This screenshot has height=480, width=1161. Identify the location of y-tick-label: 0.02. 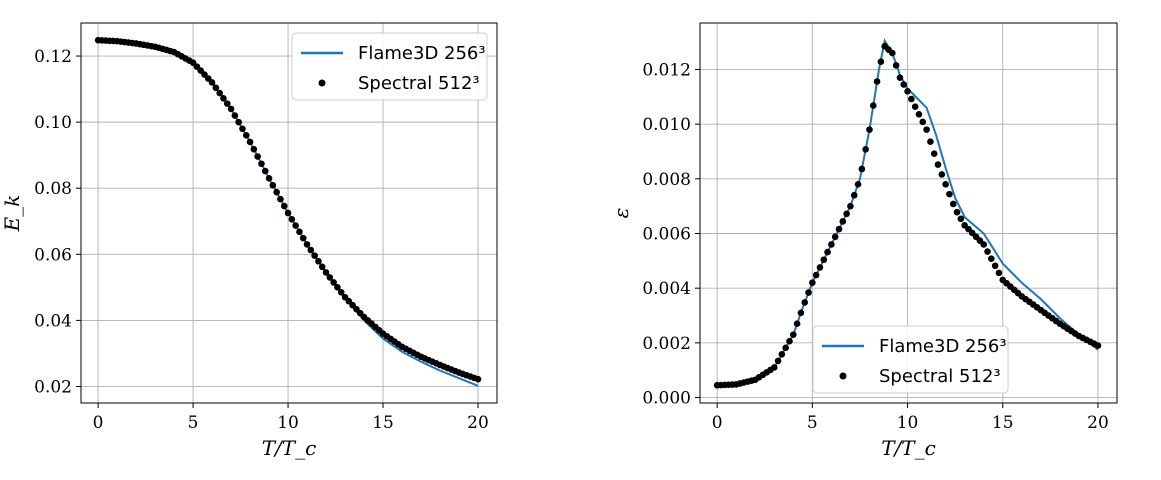
(53, 387).